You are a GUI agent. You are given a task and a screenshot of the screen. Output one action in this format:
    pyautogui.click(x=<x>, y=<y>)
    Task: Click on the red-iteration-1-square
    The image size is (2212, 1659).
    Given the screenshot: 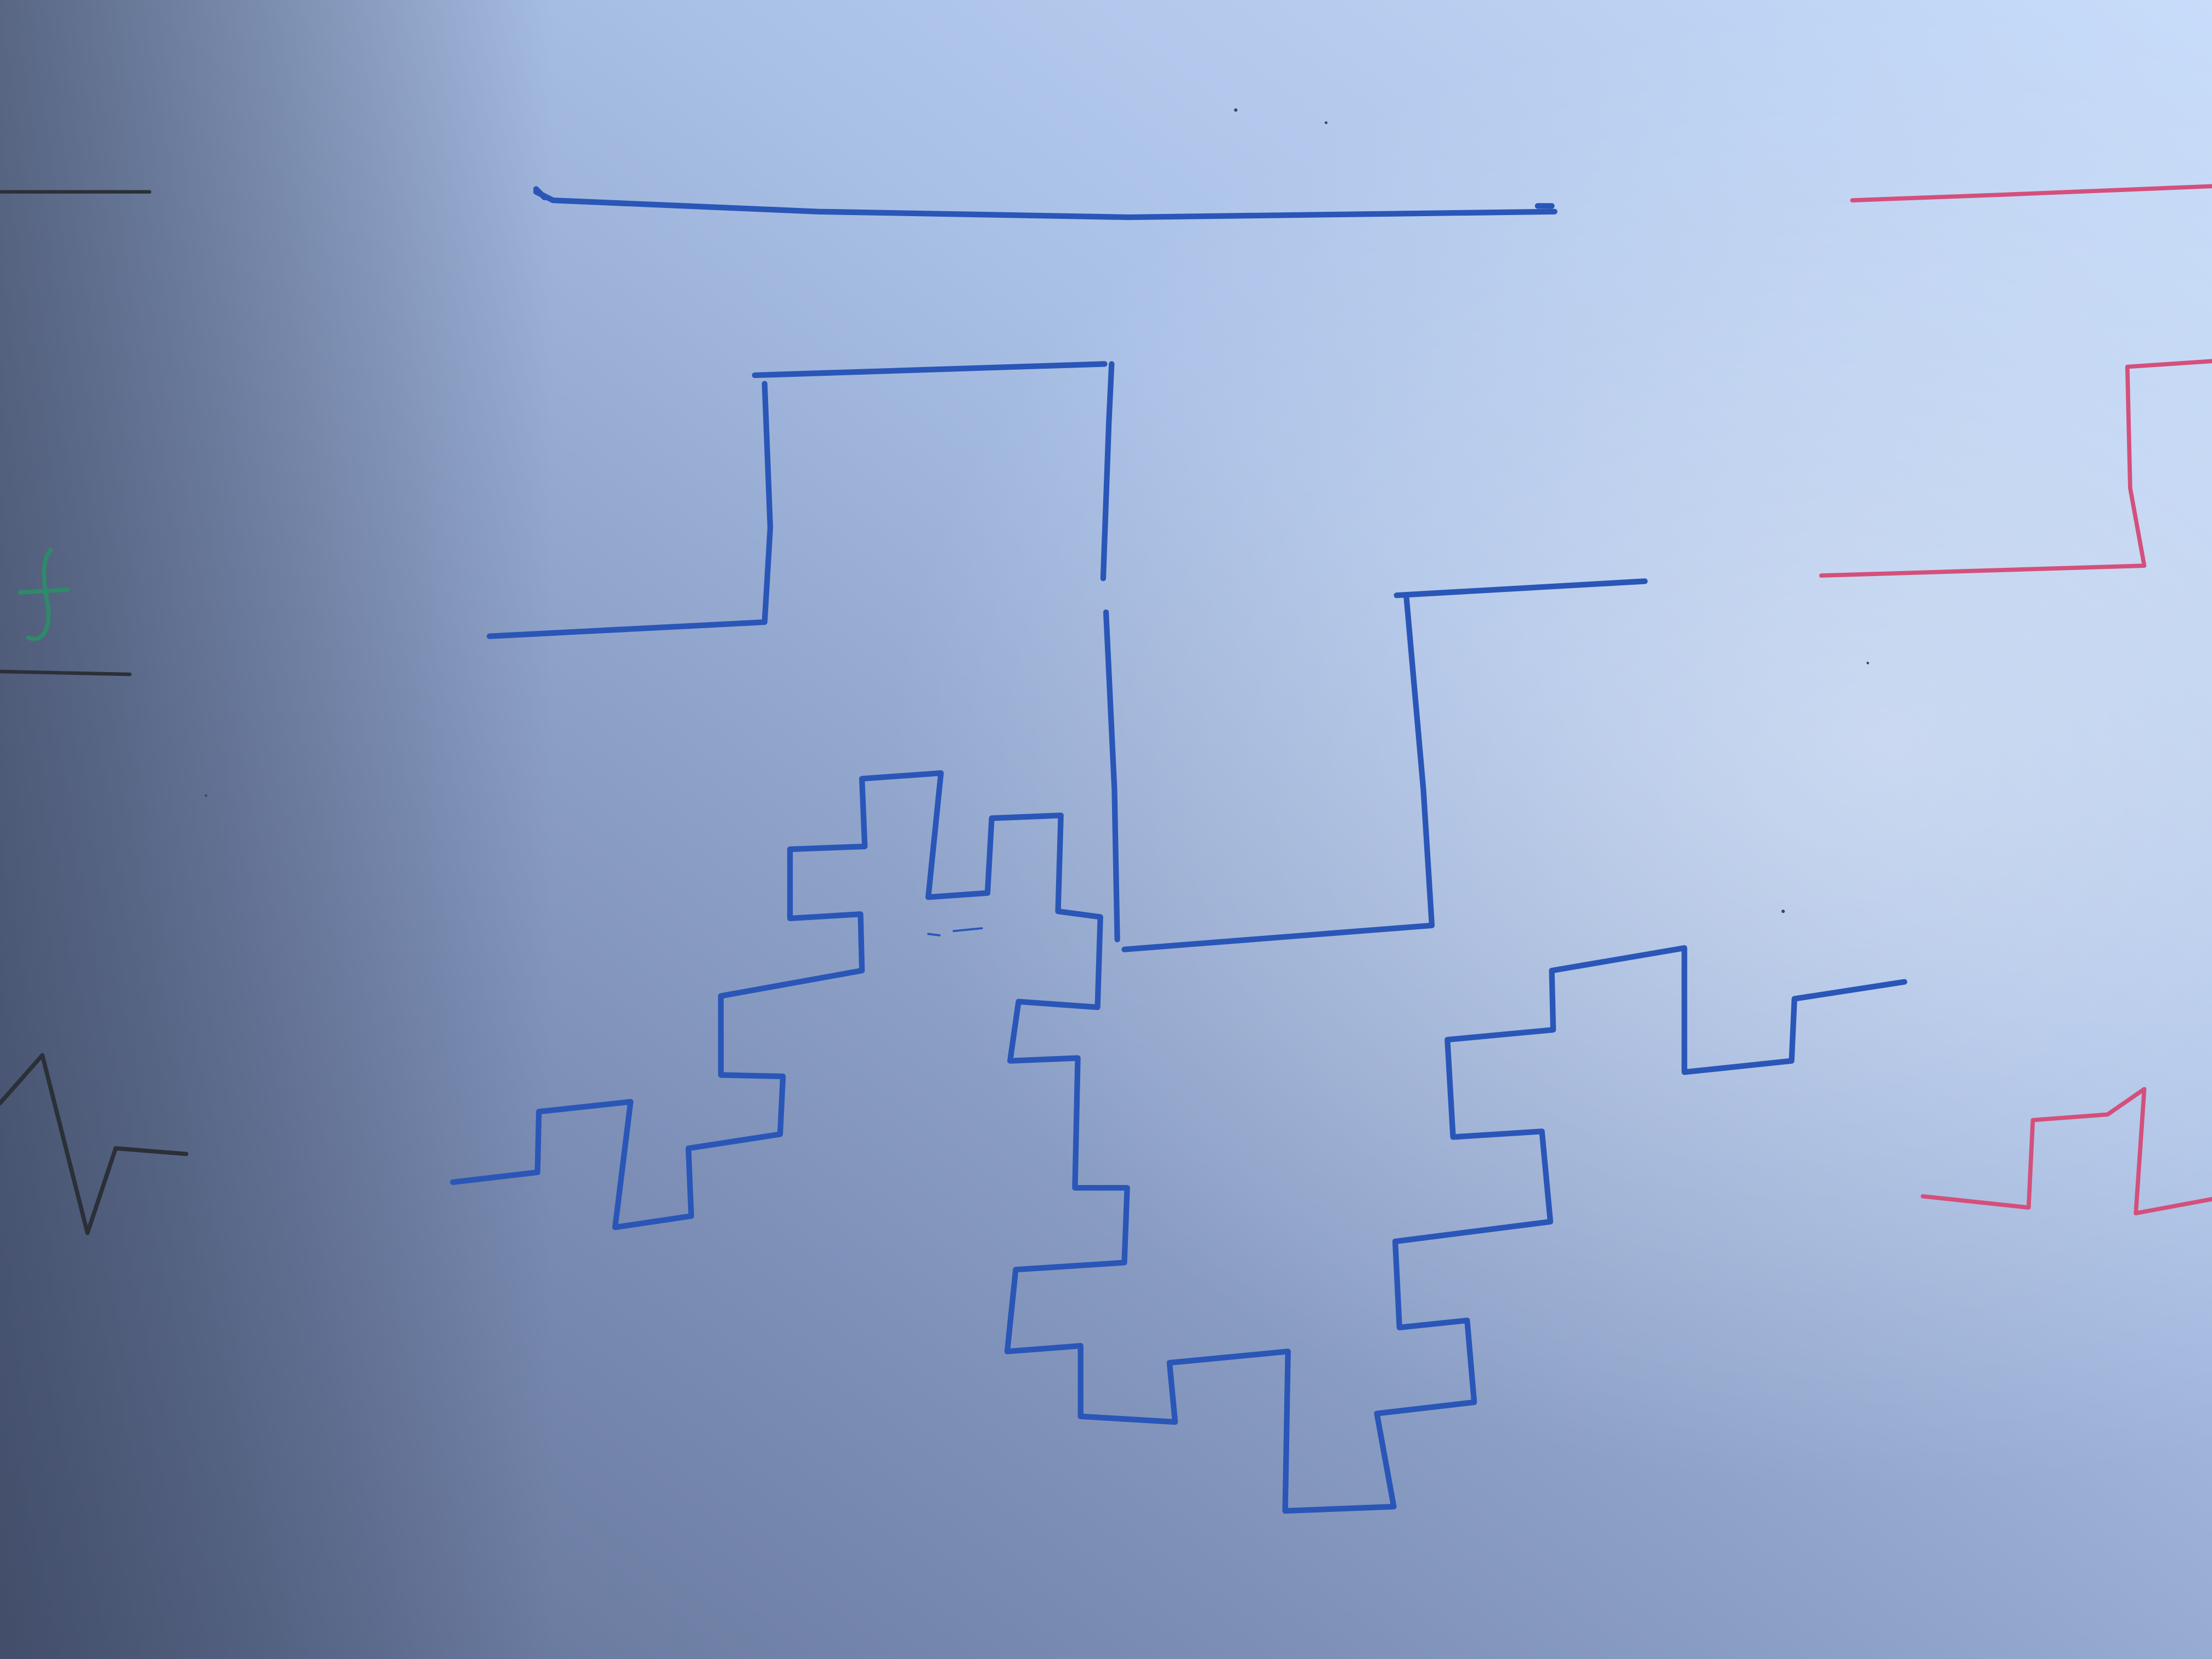 What is the action you would take?
    pyautogui.click(x=2015, y=468)
    